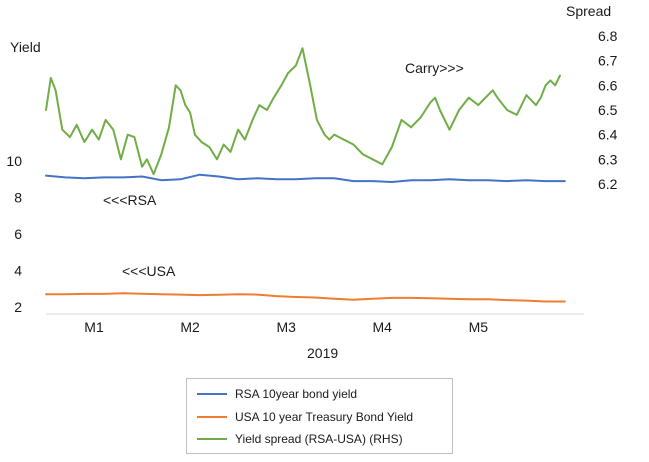 The image size is (649, 462). I want to click on x-tick-label: M4, so click(383, 327).